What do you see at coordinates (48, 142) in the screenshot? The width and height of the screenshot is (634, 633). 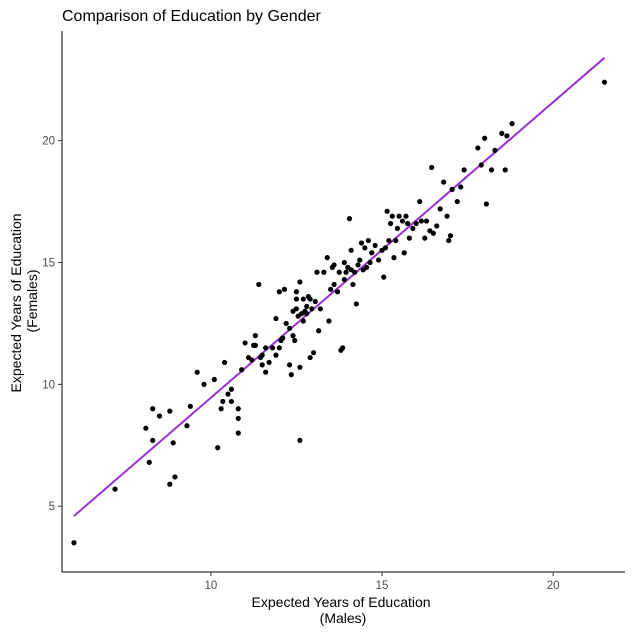 I see `y-tick-label-20: 20` at bounding box center [48, 142].